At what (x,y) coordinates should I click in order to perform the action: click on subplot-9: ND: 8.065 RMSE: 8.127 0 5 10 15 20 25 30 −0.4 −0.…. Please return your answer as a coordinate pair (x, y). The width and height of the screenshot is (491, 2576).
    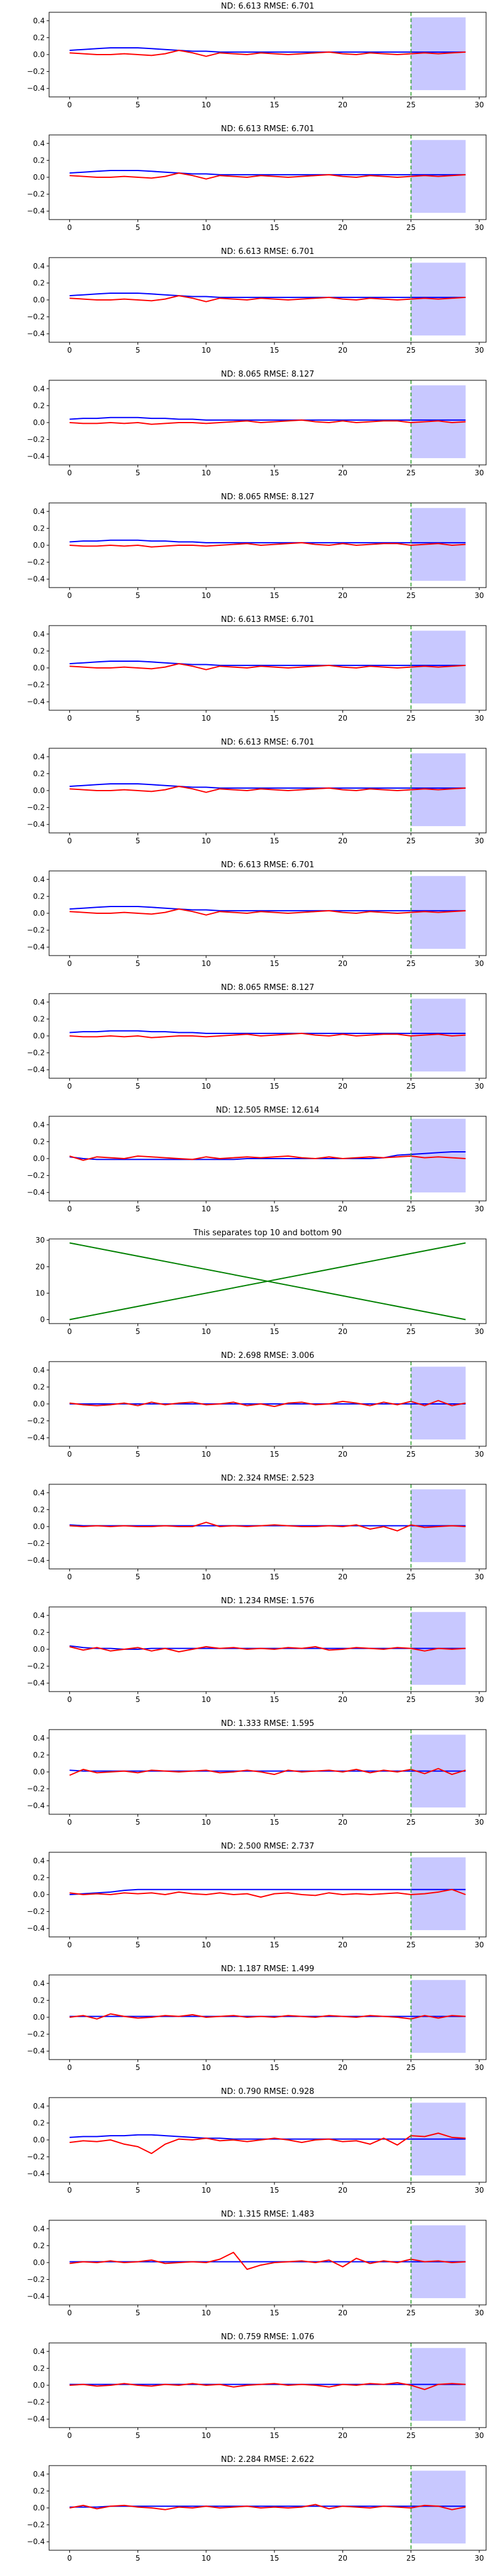
    Looking at the image, I should click on (257, 1037).